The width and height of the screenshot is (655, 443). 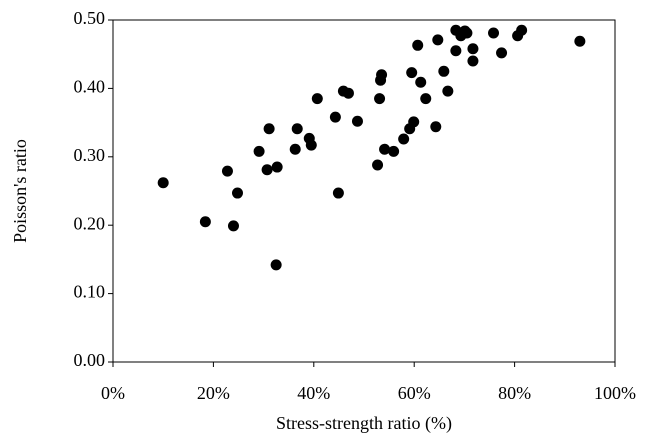 I want to click on y-tick-label: 0.30, so click(x=90, y=155).